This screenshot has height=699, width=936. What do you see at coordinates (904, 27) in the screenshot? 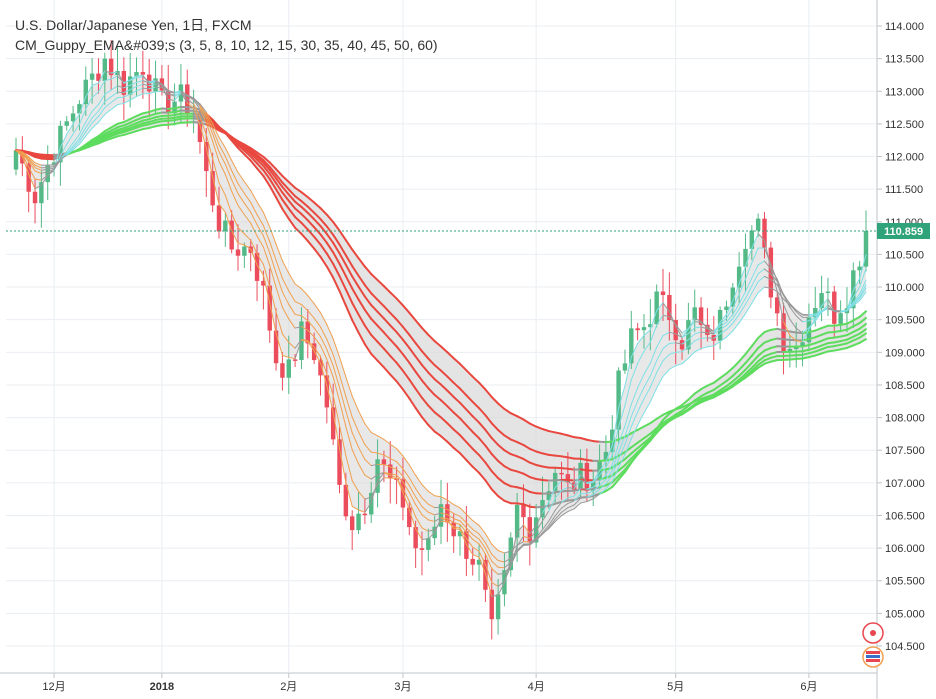
I see `price-tick-label: 114.000` at bounding box center [904, 27].